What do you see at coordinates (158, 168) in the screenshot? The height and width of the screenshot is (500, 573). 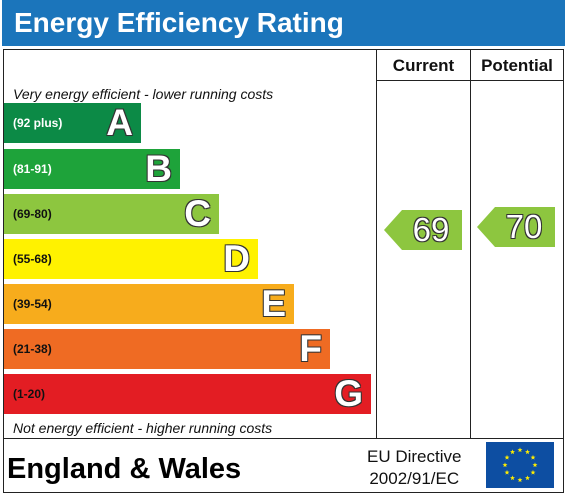 I see `band-letter: B` at bounding box center [158, 168].